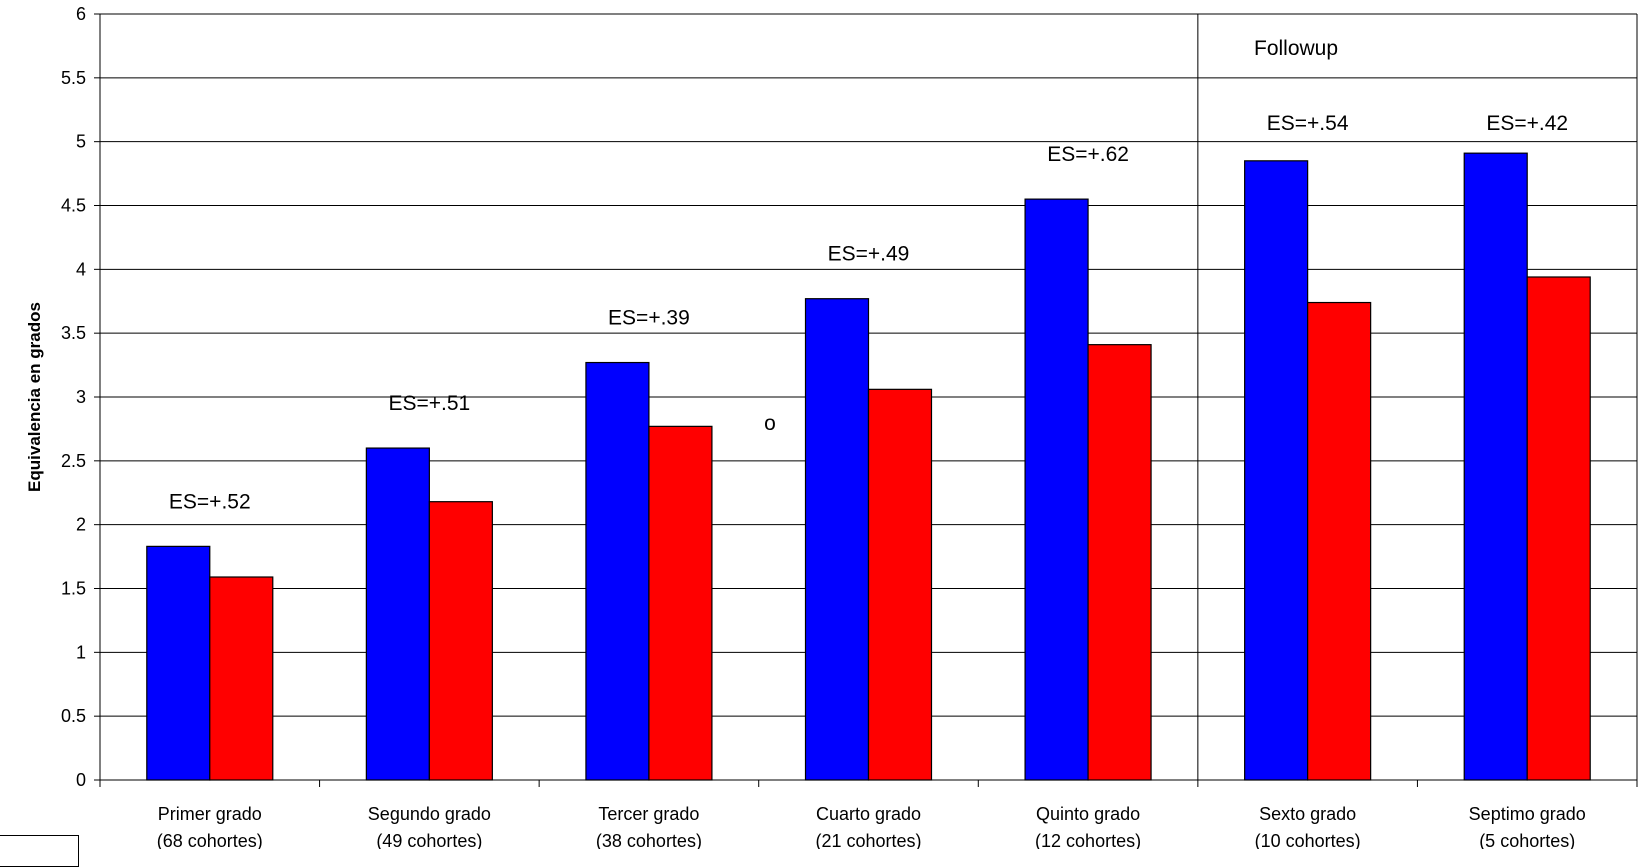  What do you see at coordinates (429, 840) in the screenshot?
I see `category-sublabel: (49 cohortes)` at bounding box center [429, 840].